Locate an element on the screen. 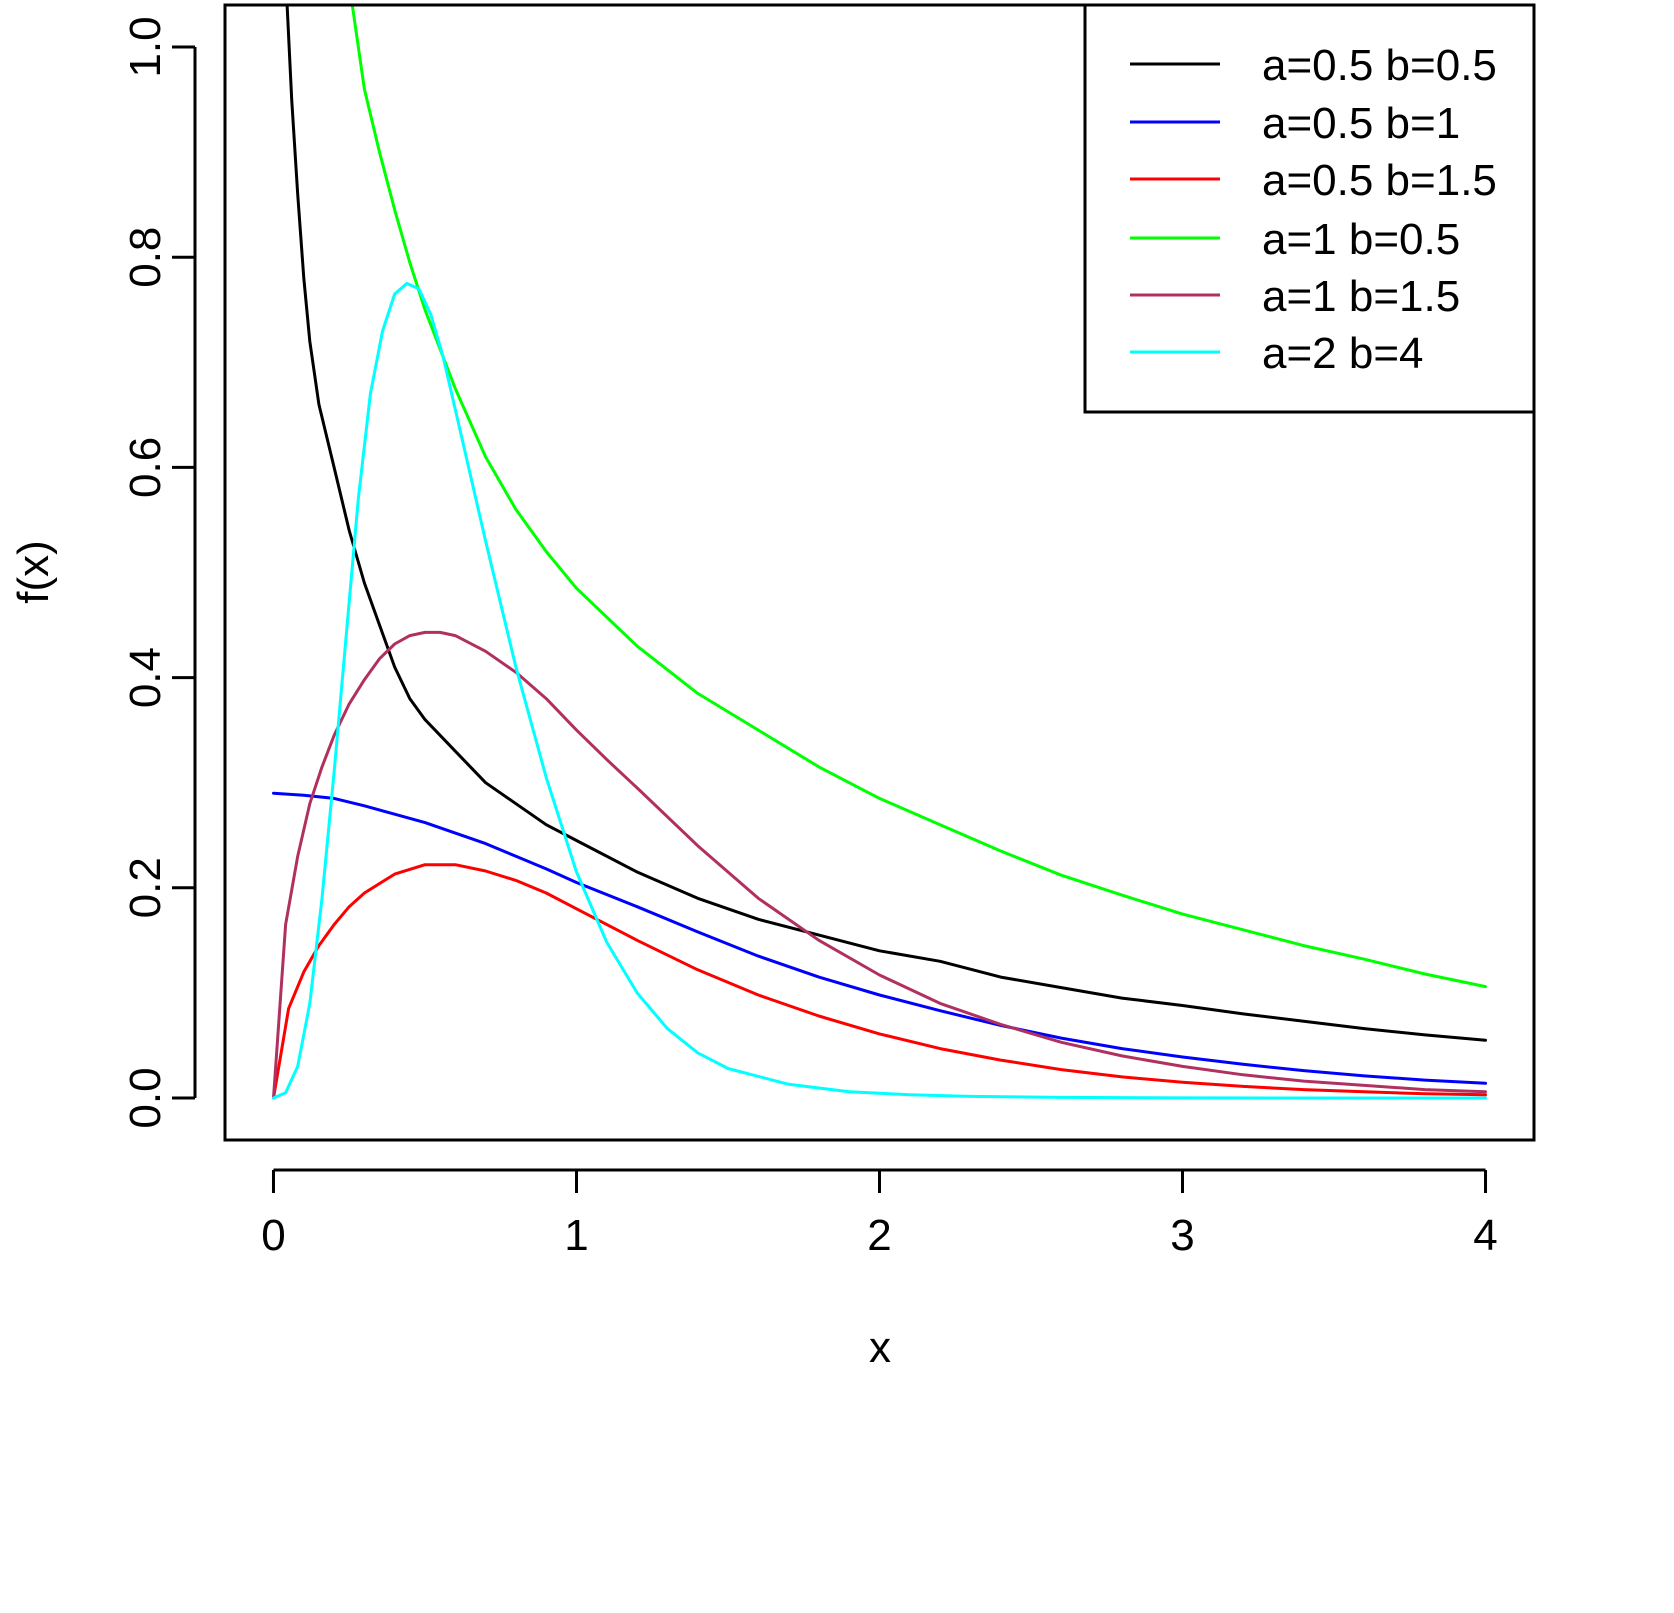 This screenshot has height=1613, width=1674. x-tick-label: 3 is located at coordinates (1182, 1235).